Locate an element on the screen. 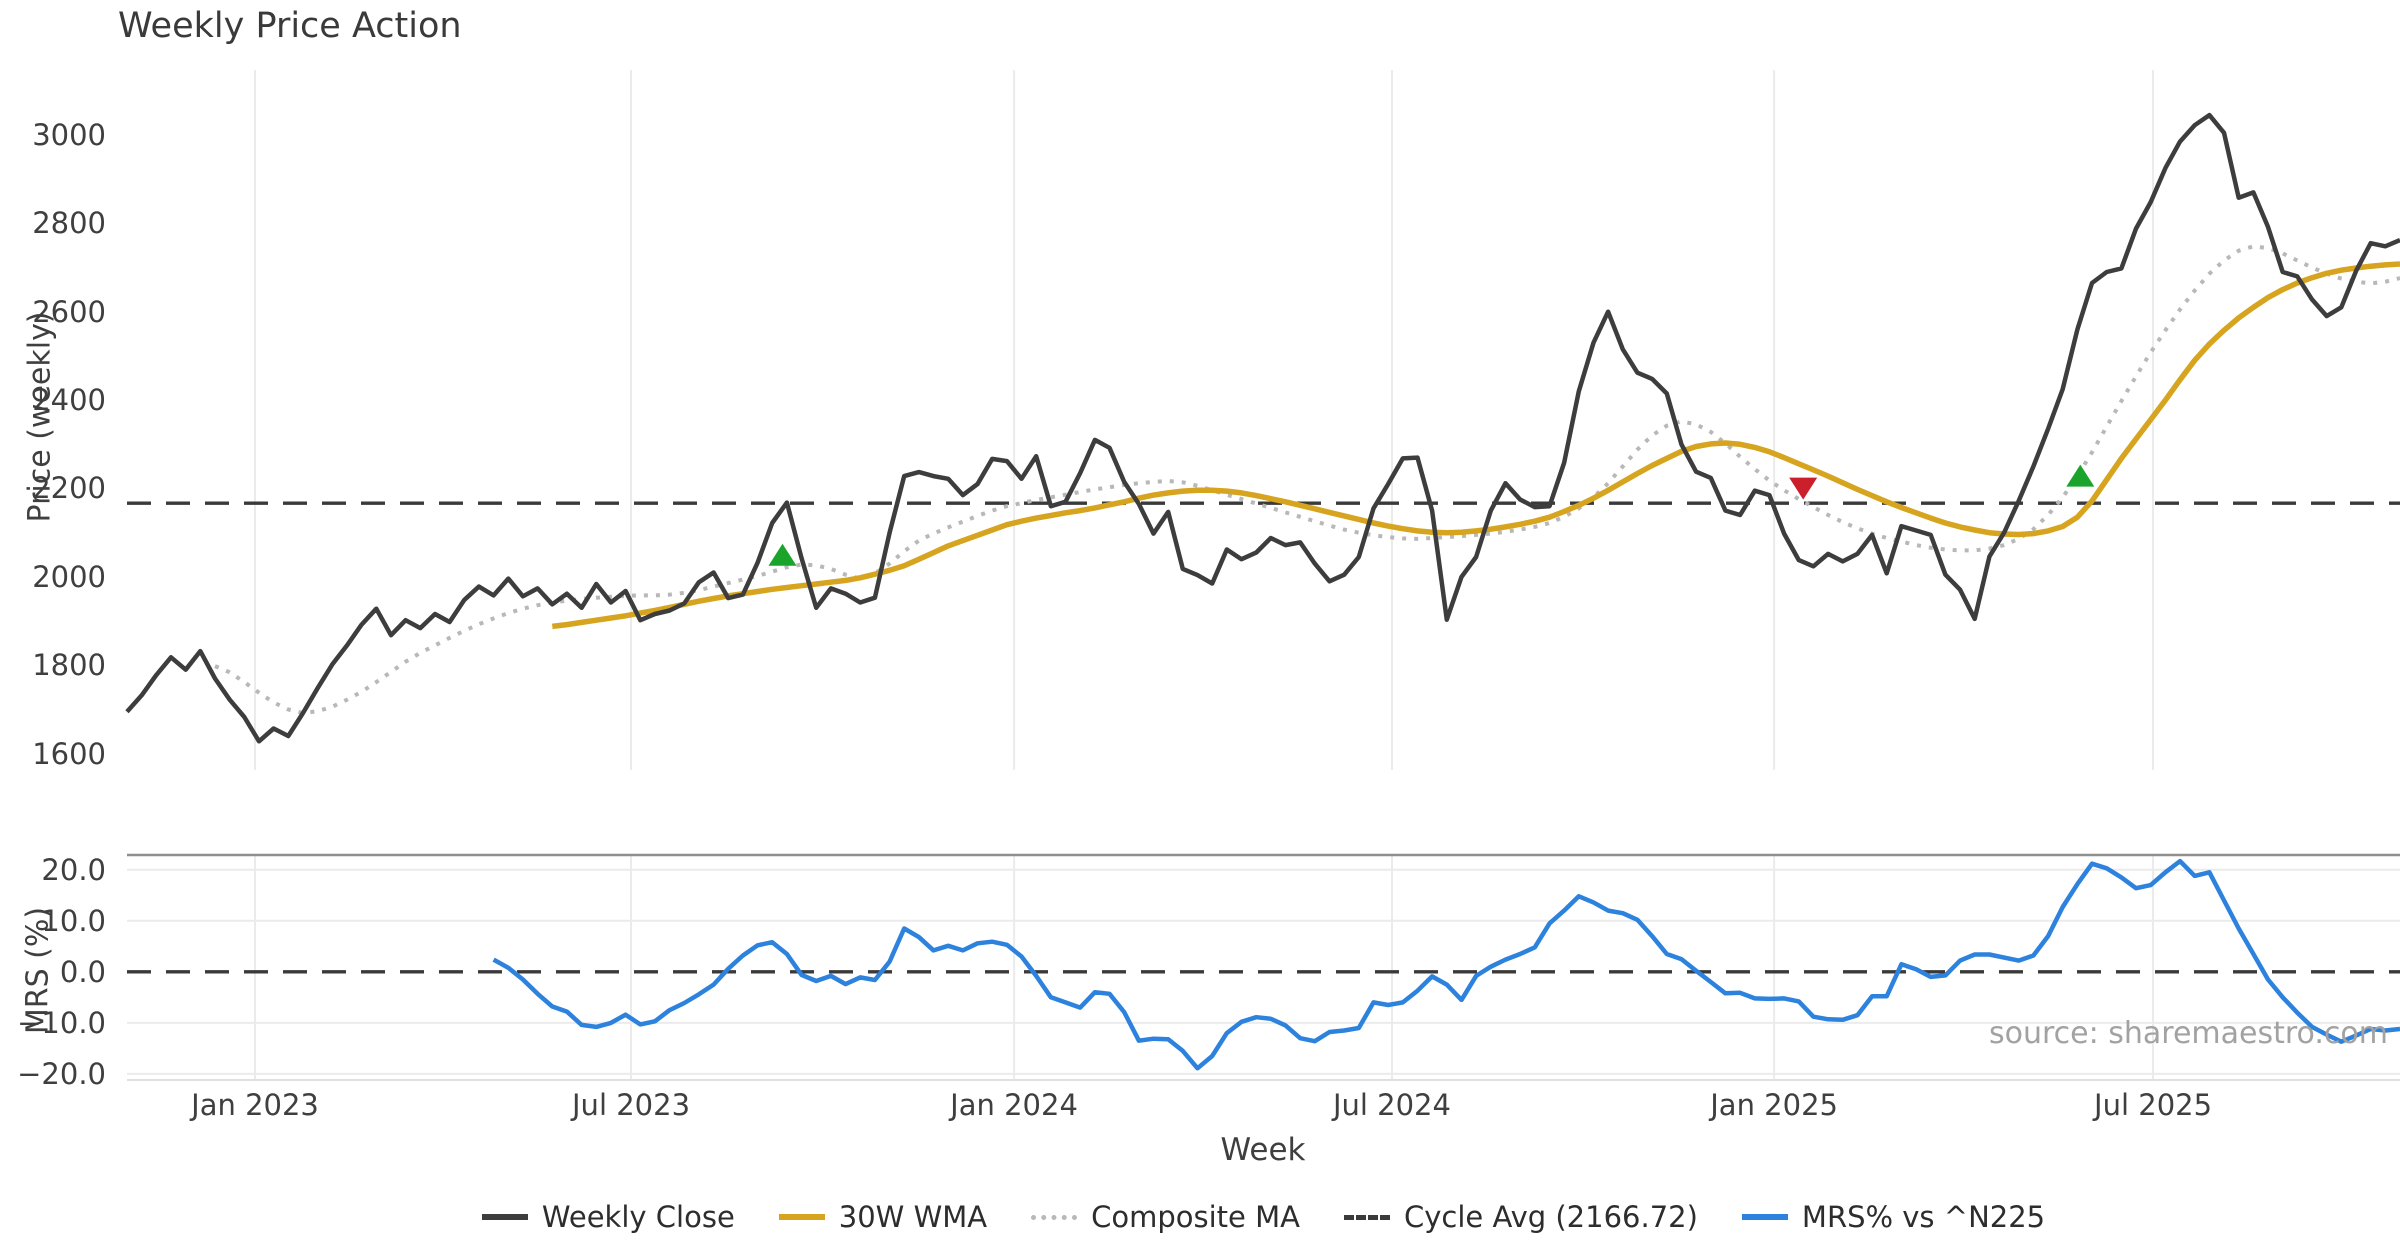  legend-item-30w-wma: 30W WMA is located at coordinates (883, 1217).